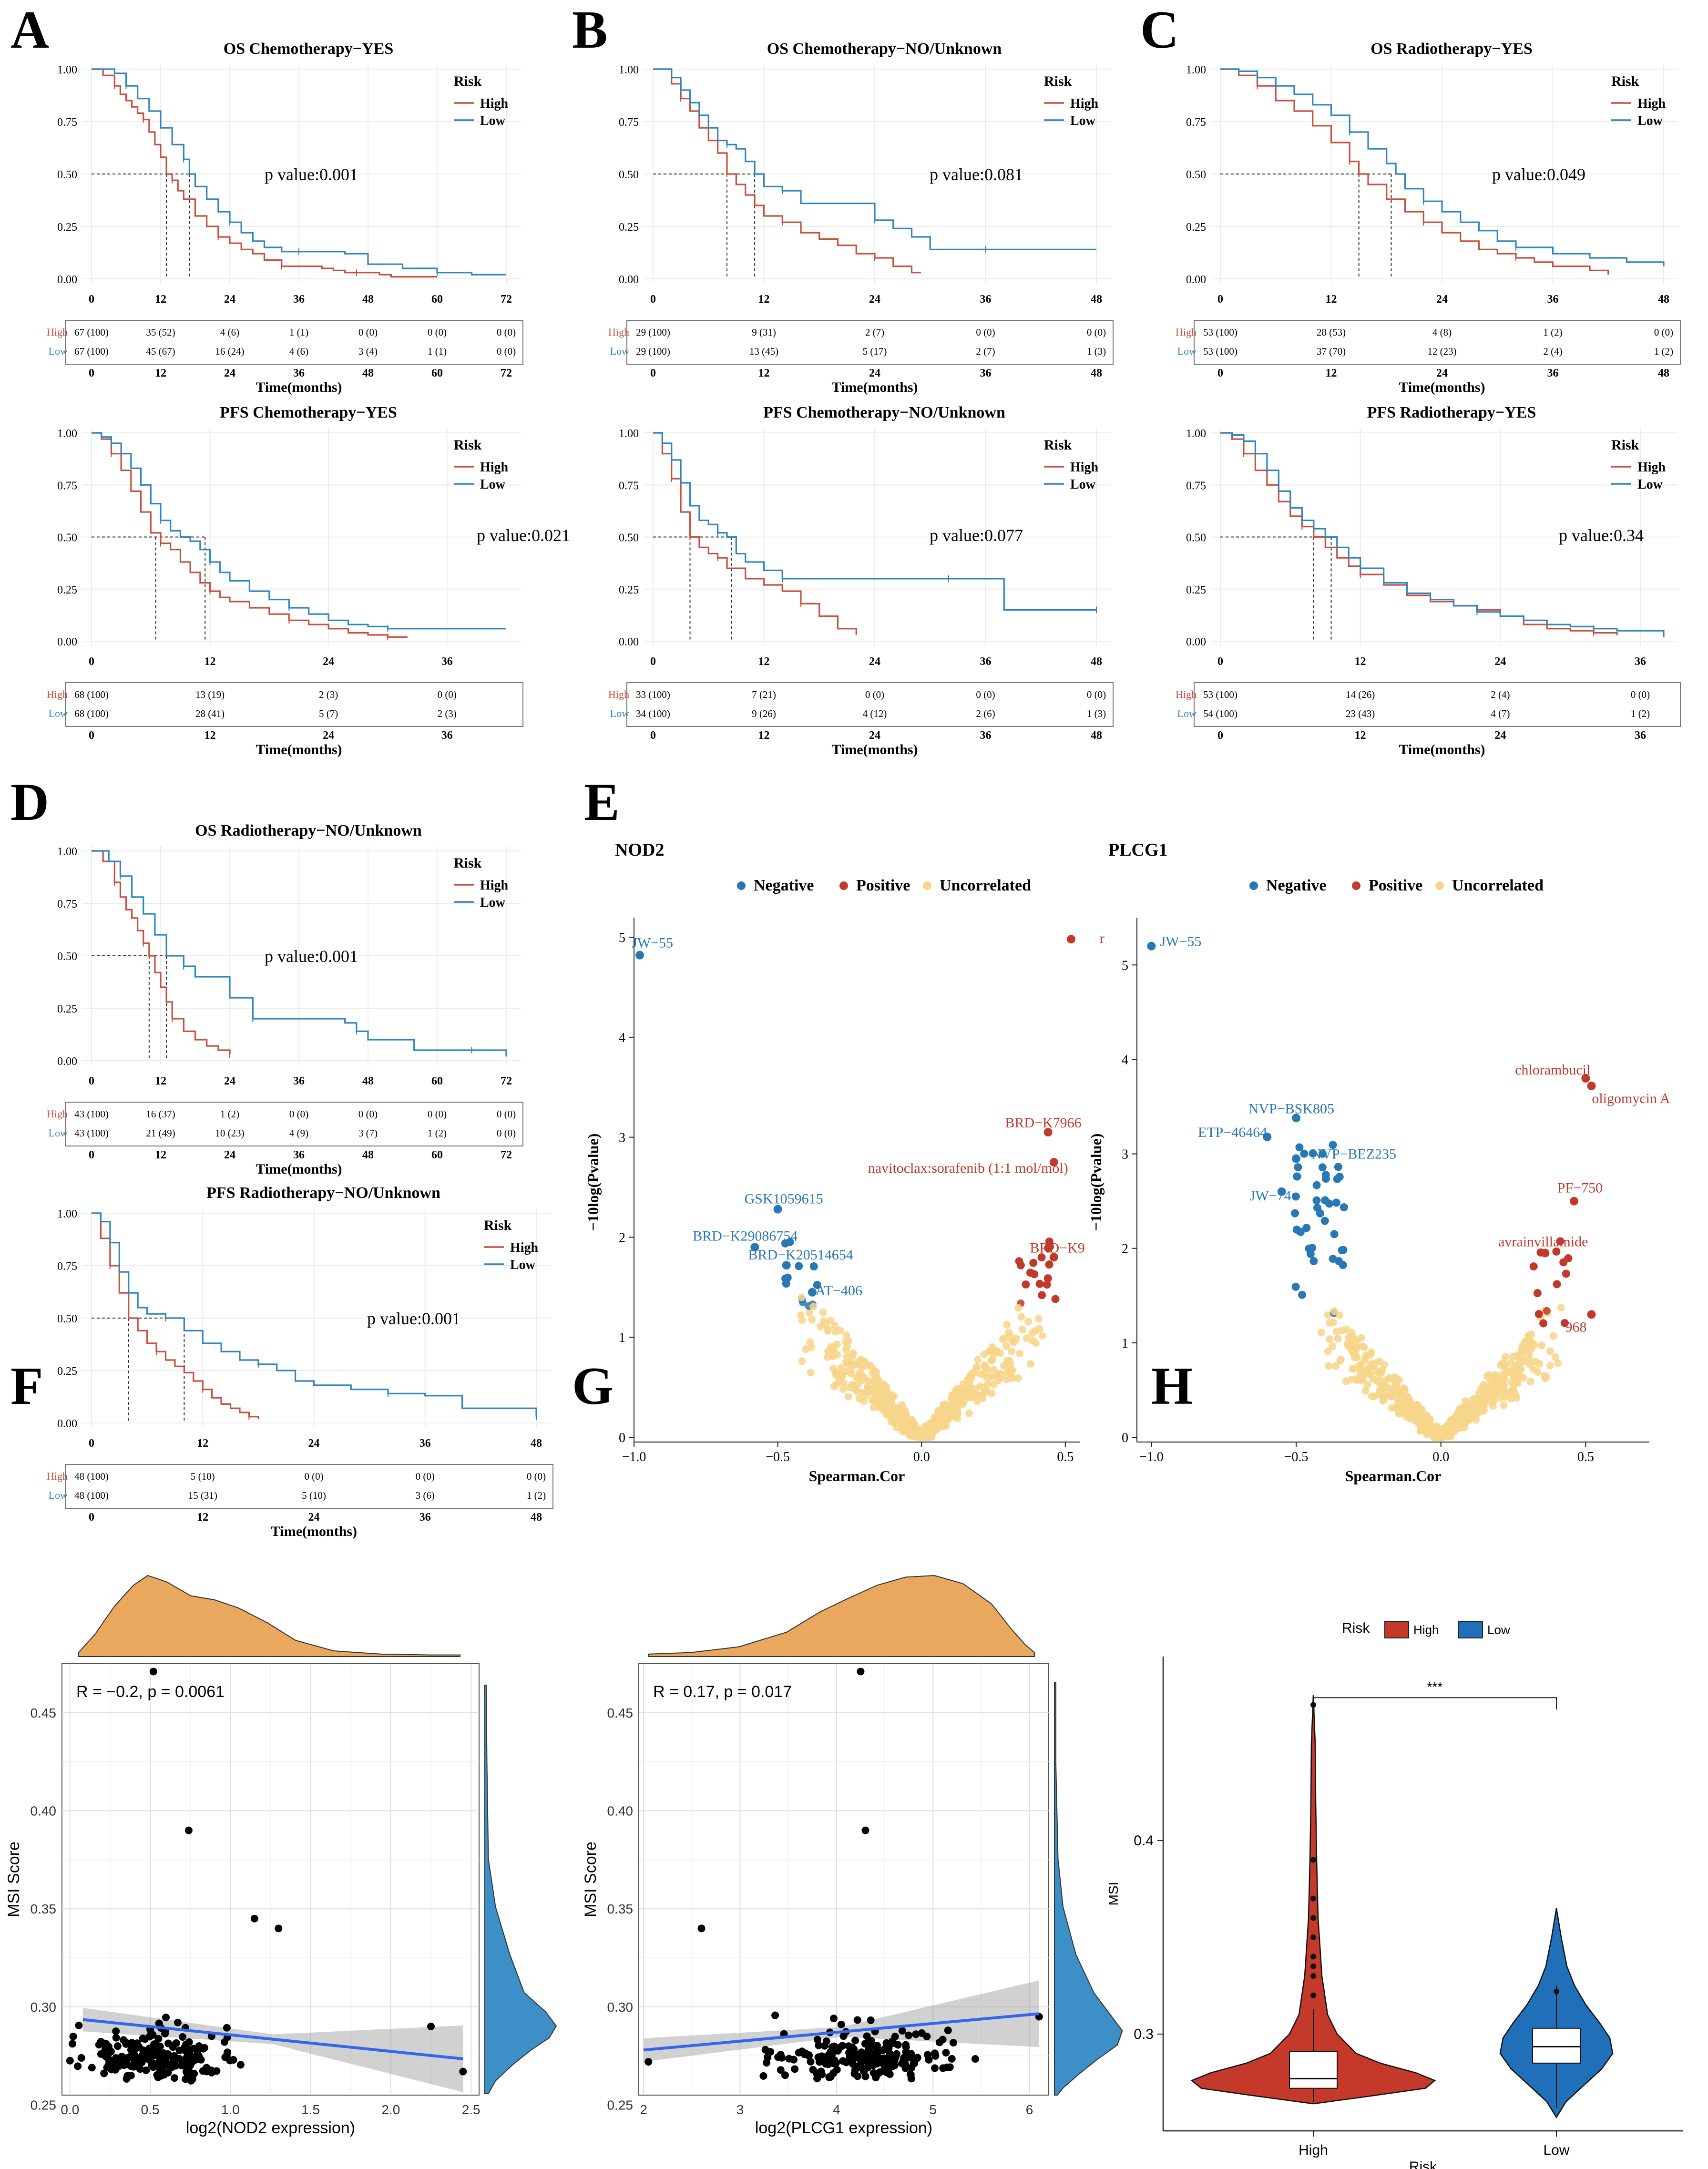 The image size is (1708, 2169). Describe the element at coordinates (437, 1133) in the screenshot. I see `risk-table-cell-low: 1 (2)` at that location.